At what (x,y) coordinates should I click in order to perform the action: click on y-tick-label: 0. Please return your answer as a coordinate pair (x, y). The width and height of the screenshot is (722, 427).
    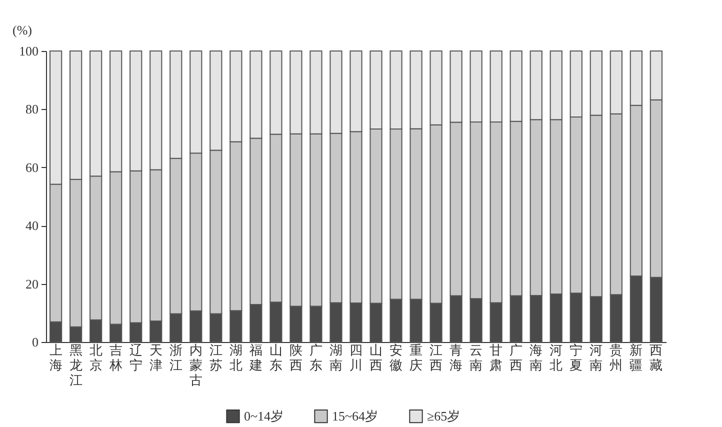
    Looking at the image, I should click on (35, 342).